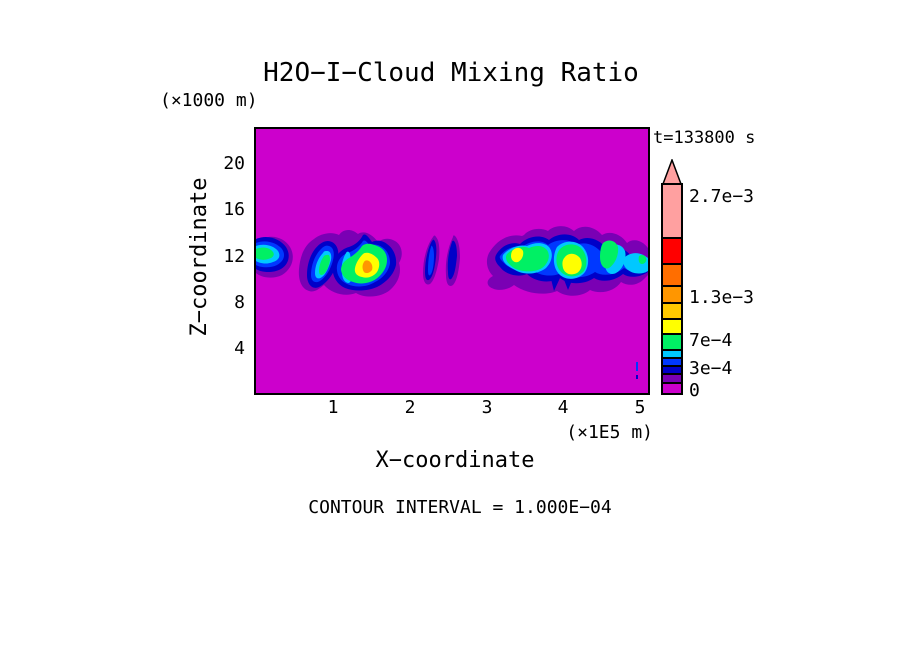  Describe the element at coordinates (694, 390) in the screenshot. I see `colorbar-label-0: 0` at that location.